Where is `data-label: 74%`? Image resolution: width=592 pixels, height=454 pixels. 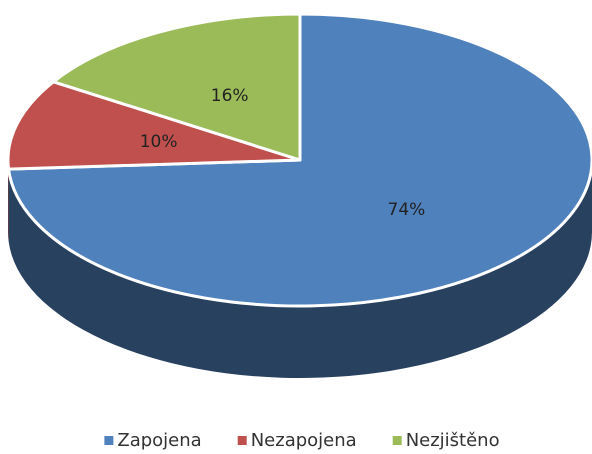 data-label: 74% is located at coordinates (407, 210).